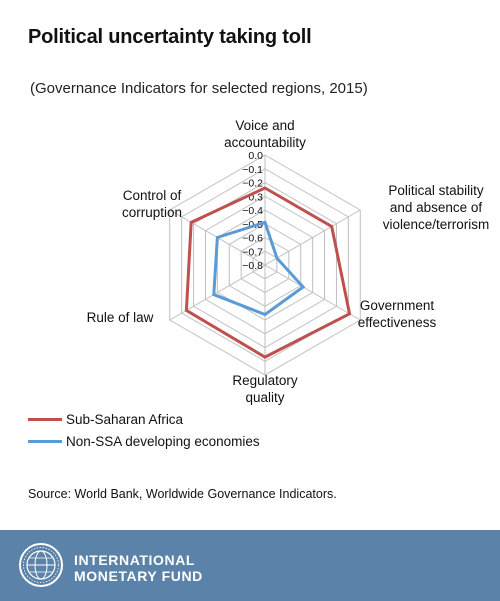 The image size is (500, 601). Describe the element at coordinates (45, 441) in the screenshot. I see `legend-swatch-non-ssa` at that location.